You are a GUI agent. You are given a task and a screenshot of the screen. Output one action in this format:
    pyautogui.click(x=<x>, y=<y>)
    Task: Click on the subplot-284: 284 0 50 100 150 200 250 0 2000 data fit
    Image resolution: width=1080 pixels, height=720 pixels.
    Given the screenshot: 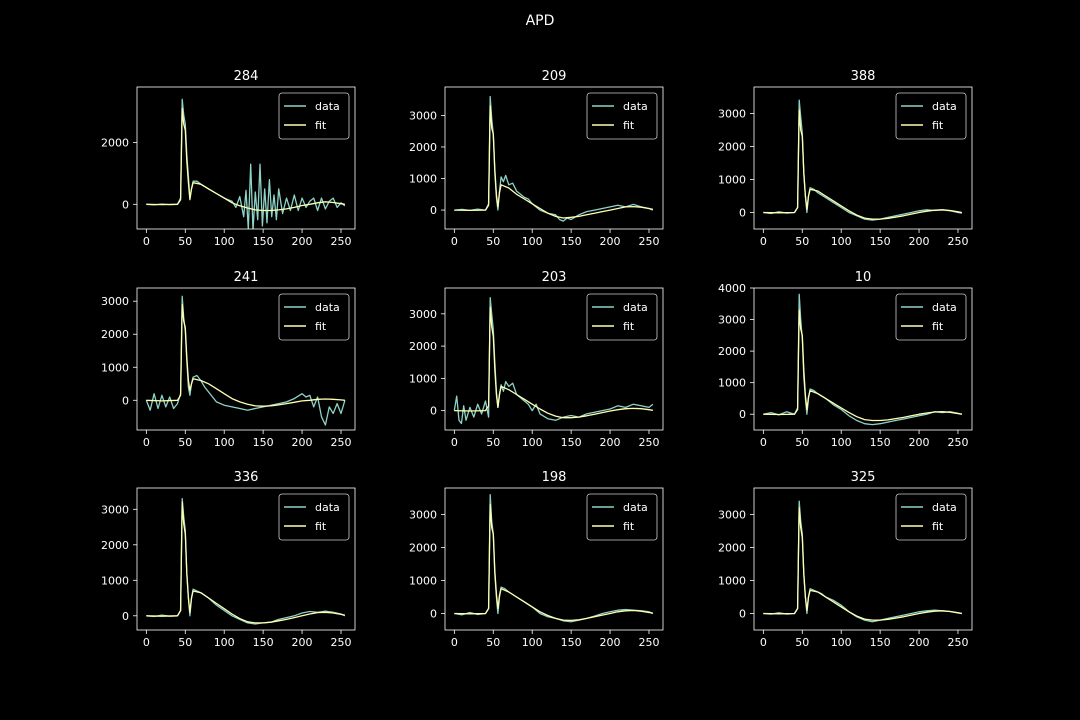 What is the action you would take?
    pyautogui.click(x=228, y=158)
    